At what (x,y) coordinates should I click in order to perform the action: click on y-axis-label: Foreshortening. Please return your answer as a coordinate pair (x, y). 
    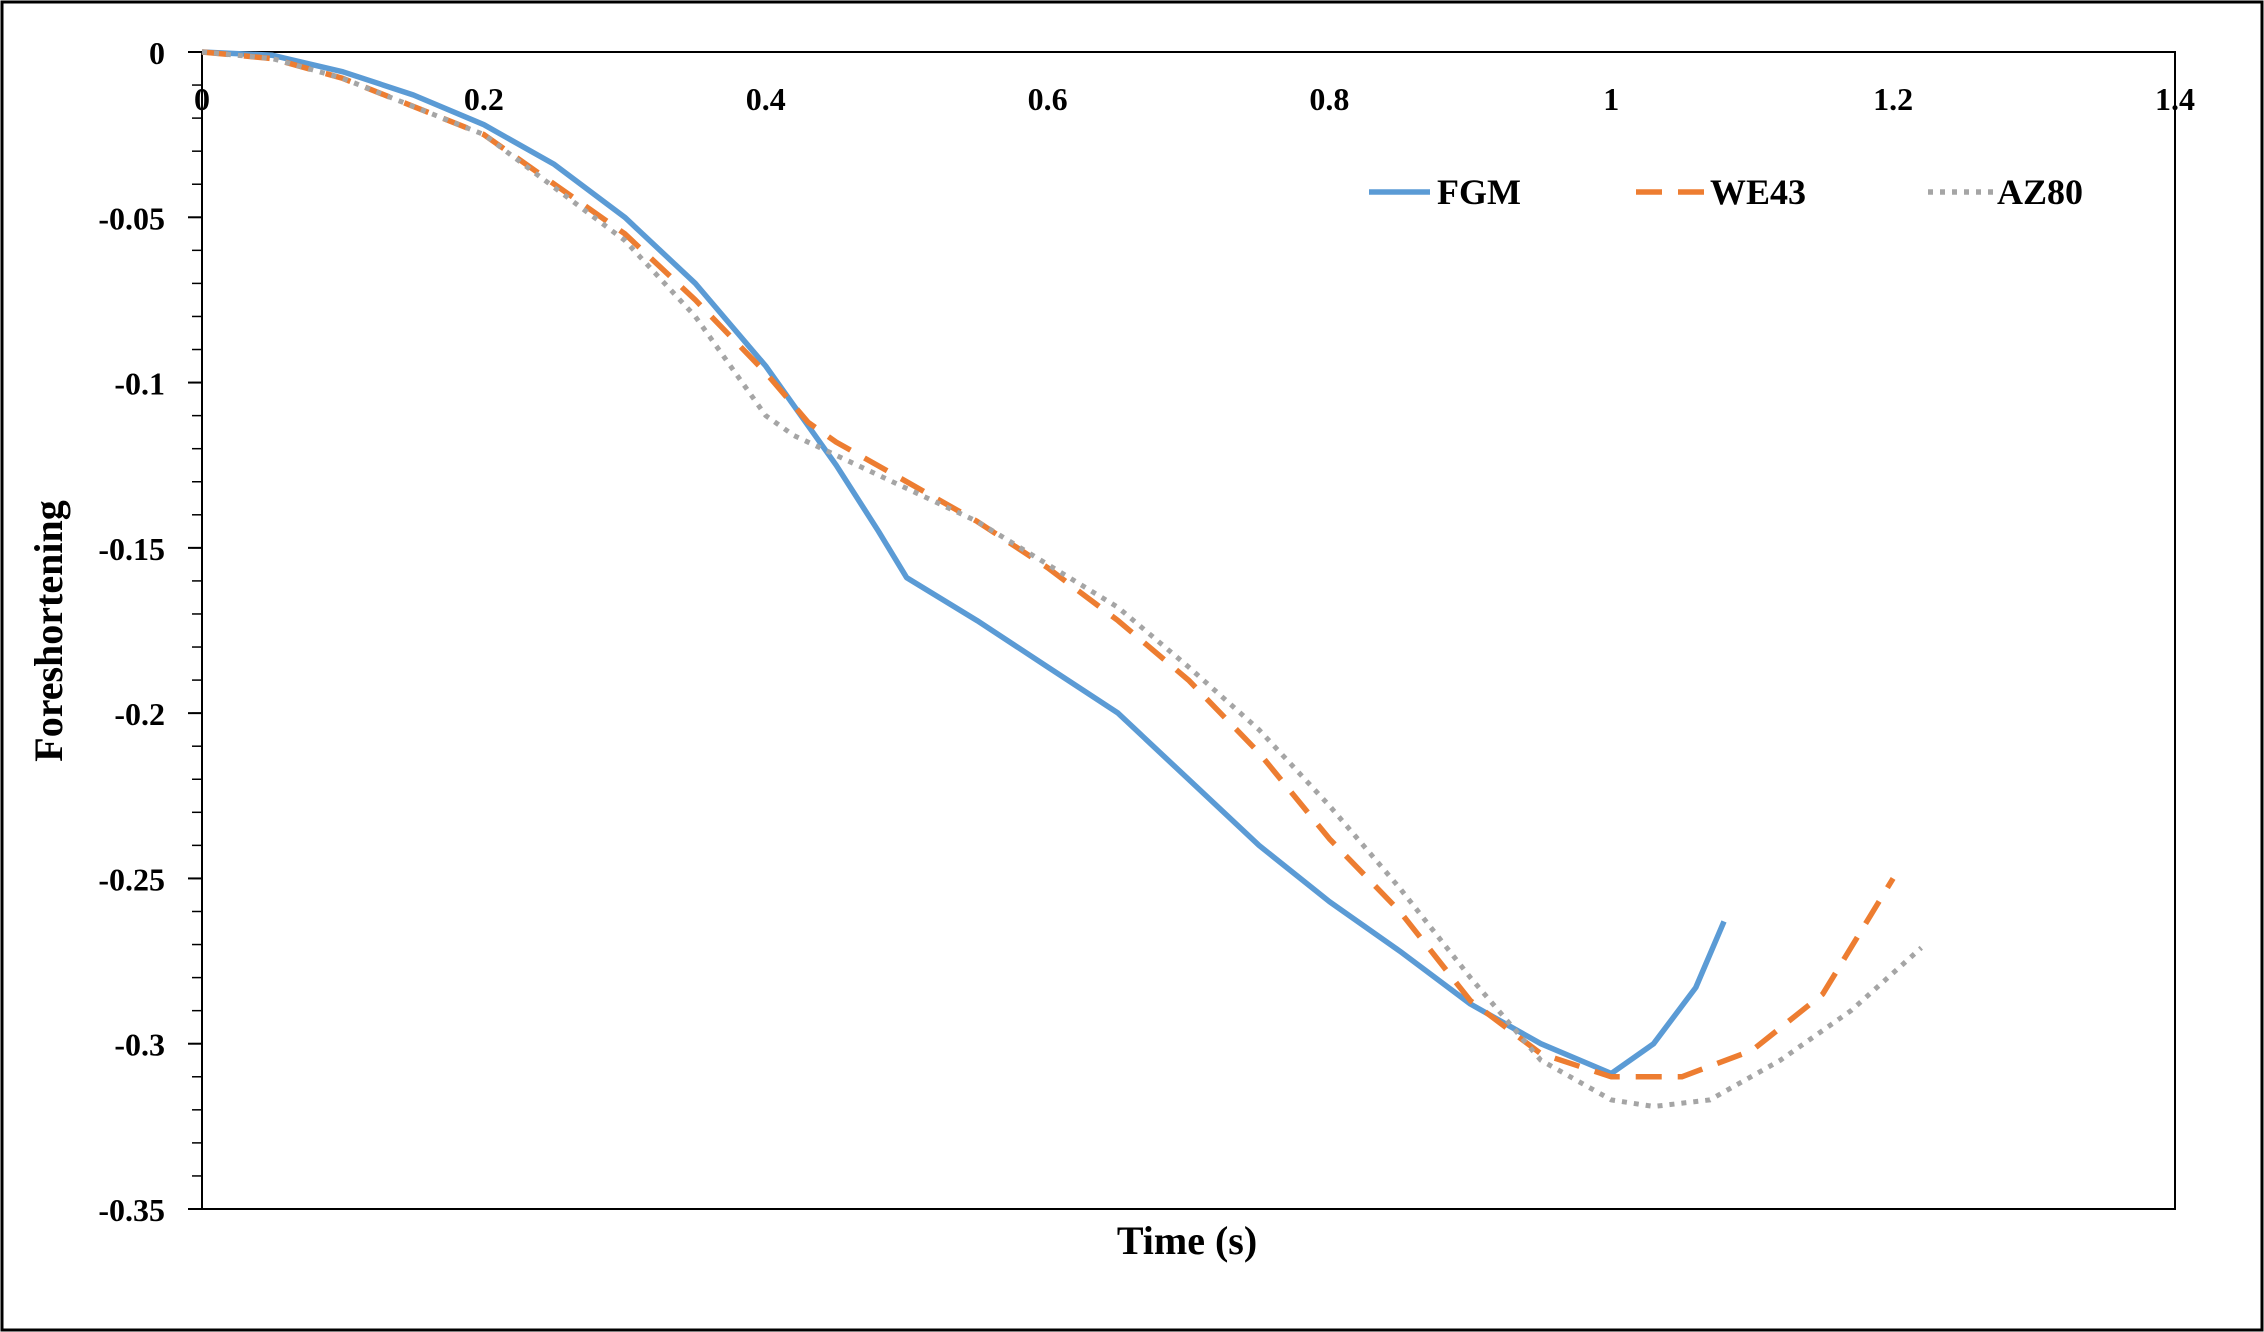
    Looking at the image, I should click on (48, 630).